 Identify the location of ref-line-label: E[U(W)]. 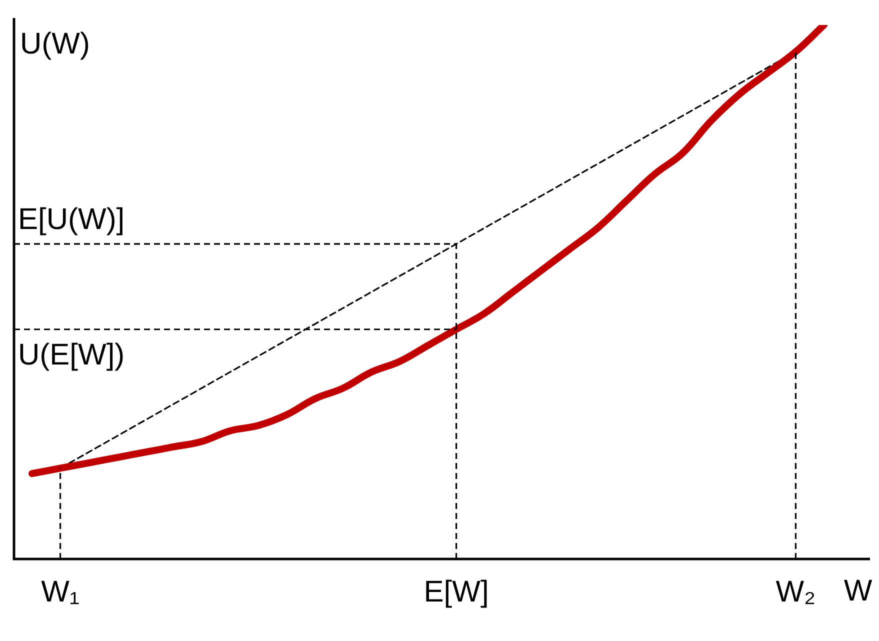
(71, 219).